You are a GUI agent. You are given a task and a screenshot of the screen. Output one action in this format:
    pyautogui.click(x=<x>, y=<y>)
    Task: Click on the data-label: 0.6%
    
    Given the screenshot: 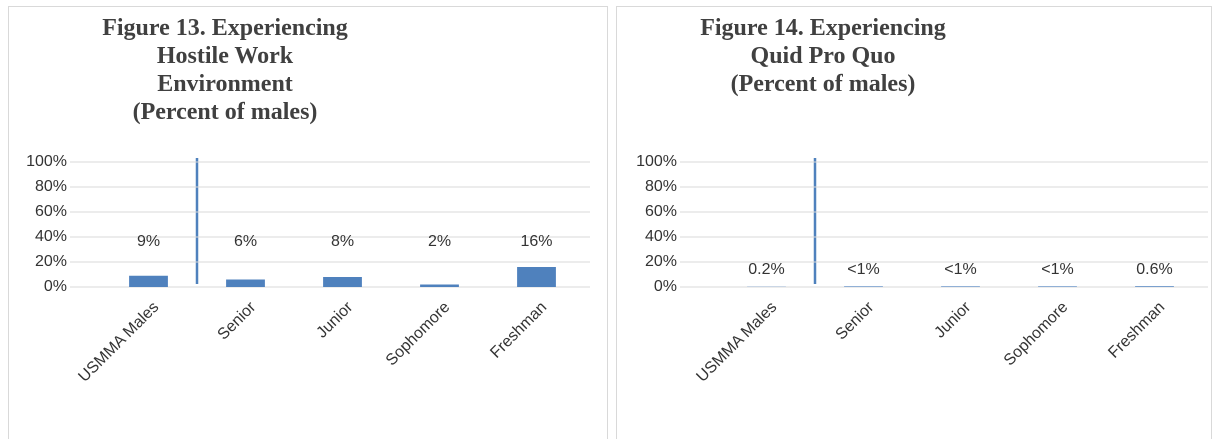 What is the action you would take?
    pyautogui.click(x=1154, y=269)
    